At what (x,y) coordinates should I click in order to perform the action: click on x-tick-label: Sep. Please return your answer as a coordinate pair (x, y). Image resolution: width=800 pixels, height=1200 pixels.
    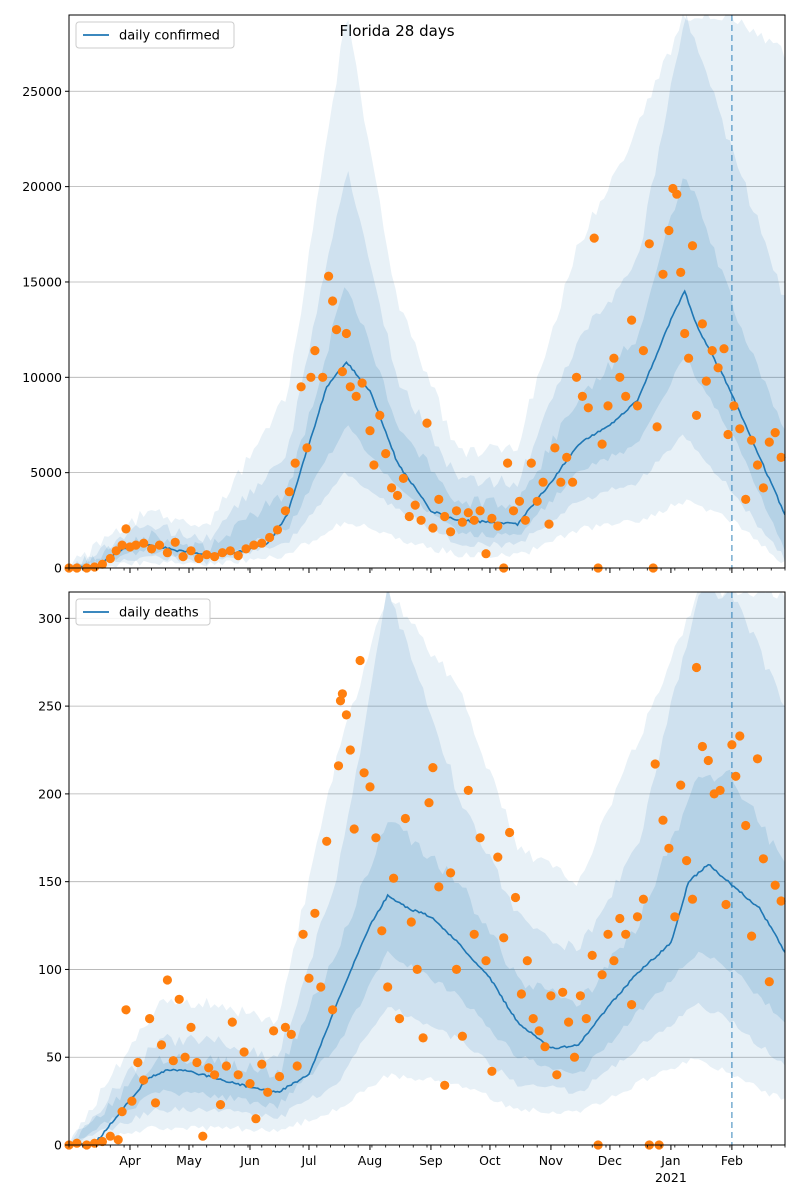
    Looking at the image, I should click on (431, 1160).